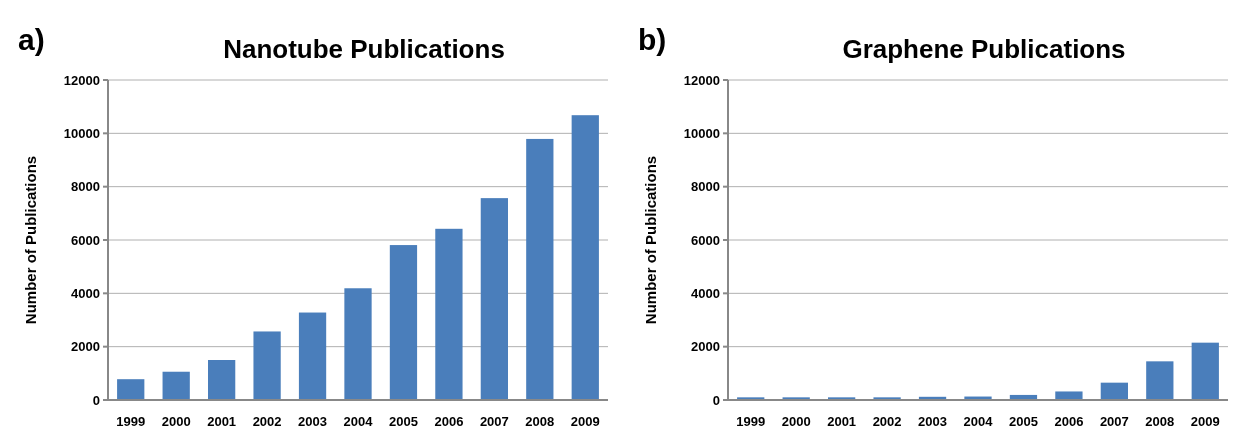  I want to click on text: b), so click(652, 39).